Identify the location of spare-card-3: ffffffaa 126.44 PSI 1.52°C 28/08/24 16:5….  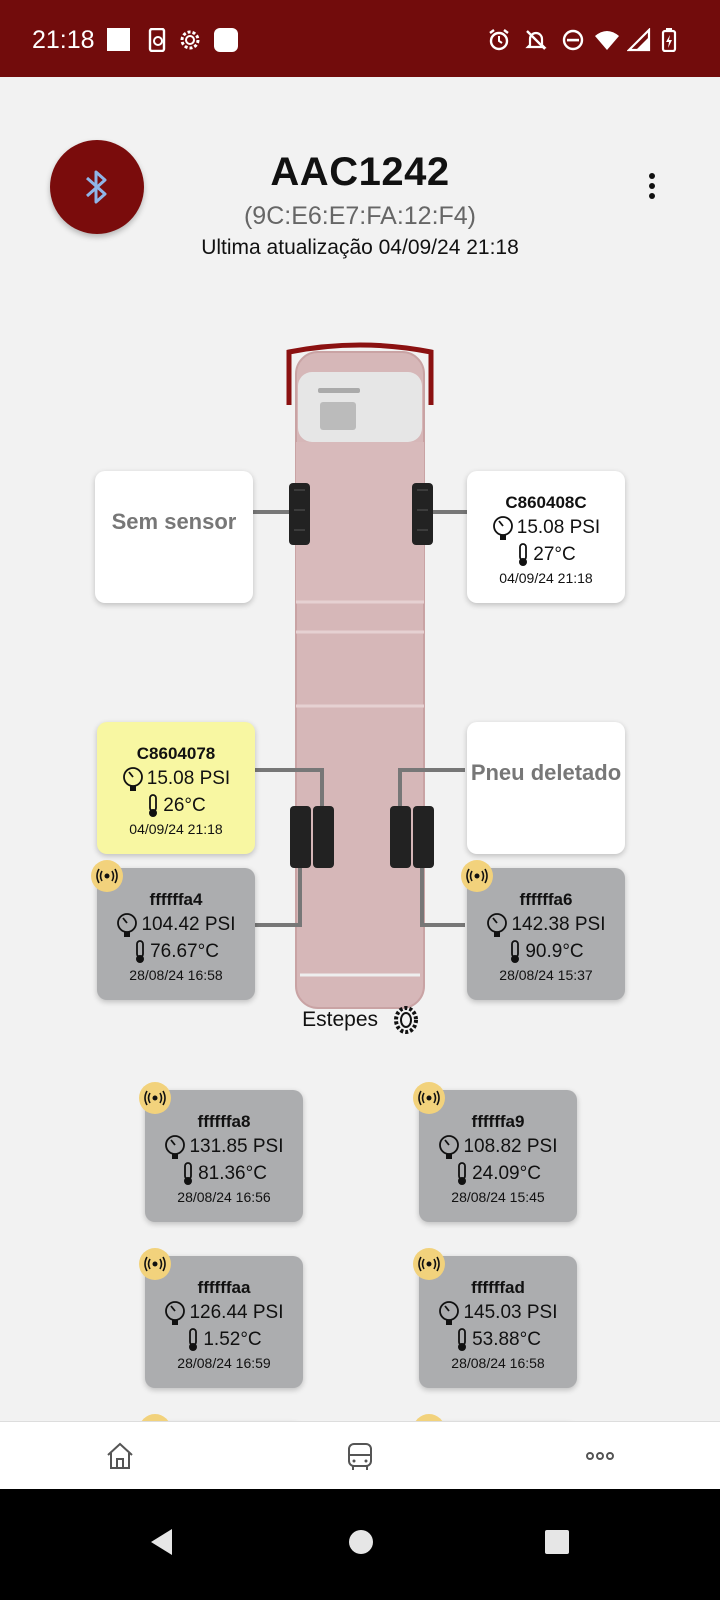
(221, 1318).